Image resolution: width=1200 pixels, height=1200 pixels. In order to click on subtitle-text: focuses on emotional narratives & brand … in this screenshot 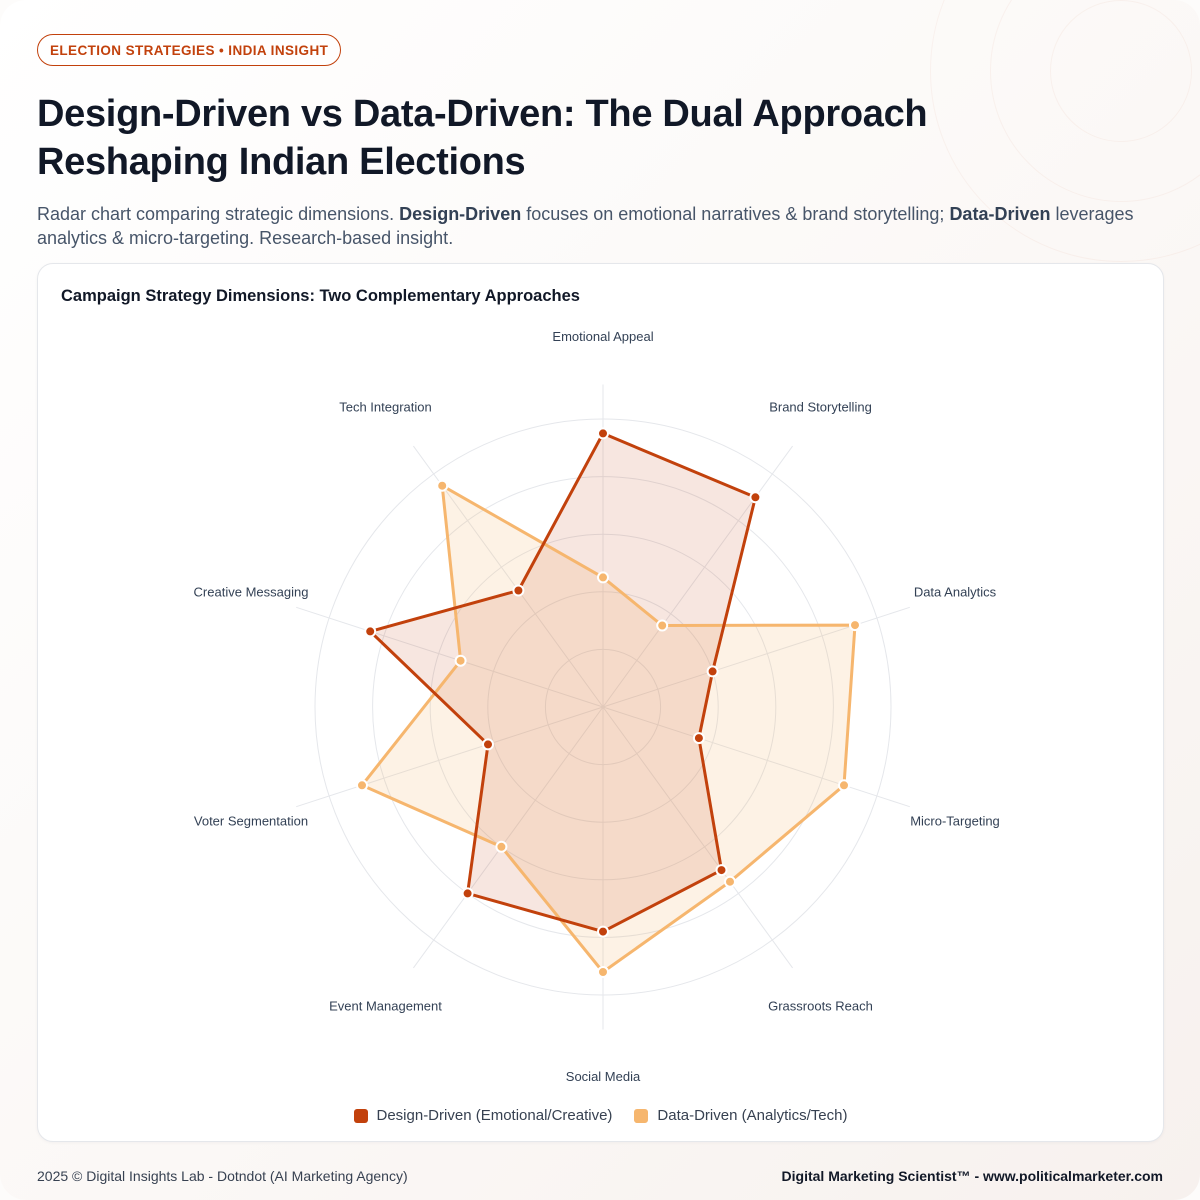, I will do `click(735, 214)`.